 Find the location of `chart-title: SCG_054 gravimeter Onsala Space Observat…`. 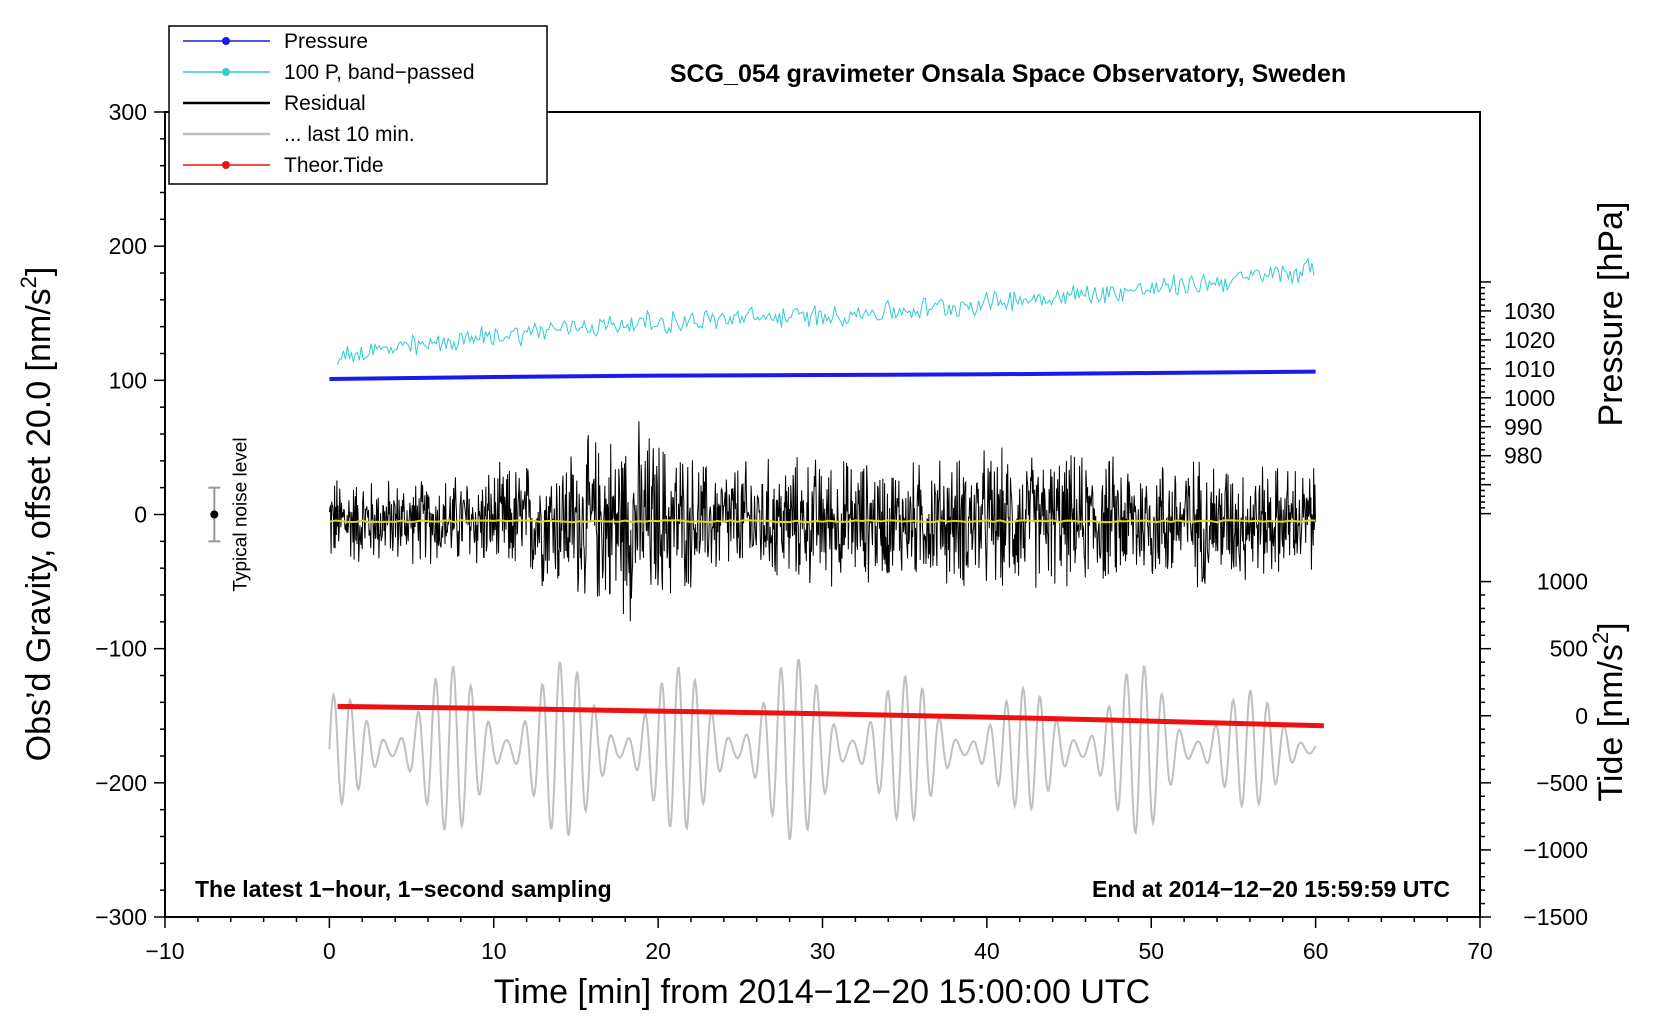

chart-title: SCG_054 gravimeter Onsala Space Observat… is located at coordinates (1008, 74).